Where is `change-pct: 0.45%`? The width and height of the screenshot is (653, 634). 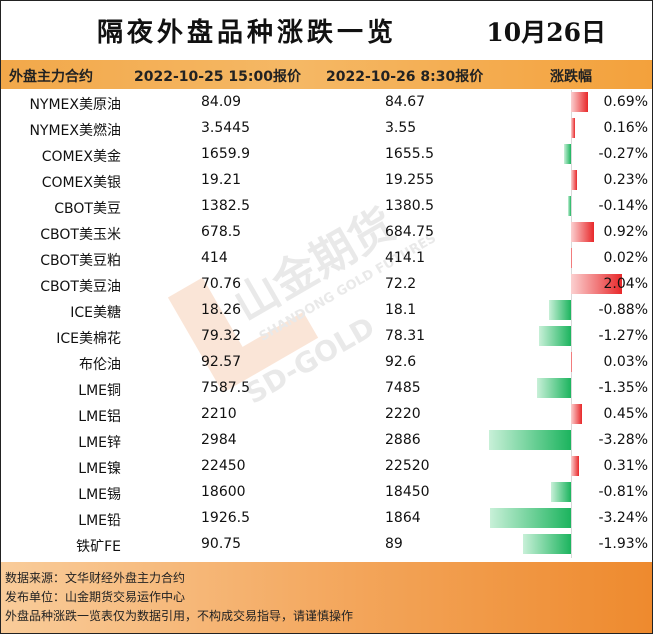
change-pct: 0.45% is located at coordinates (625, 414).